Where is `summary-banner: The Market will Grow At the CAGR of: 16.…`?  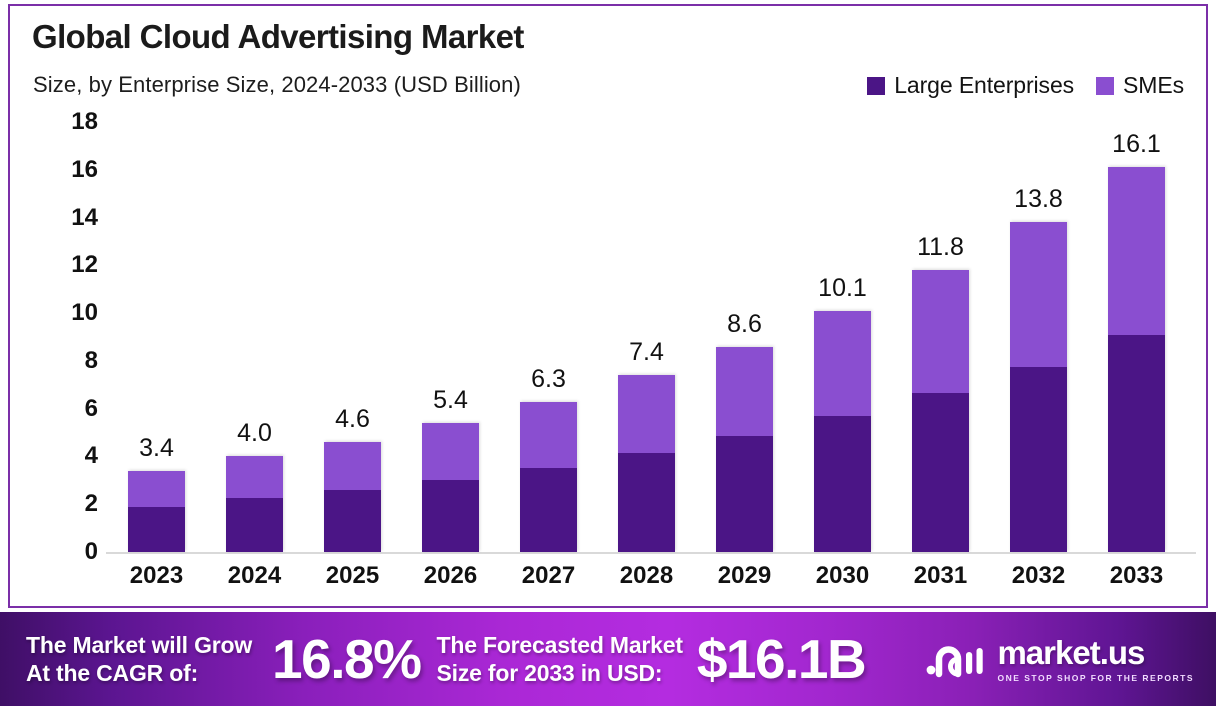
summary-banner: The Market will Grow At the CAGR of: 16.… is located at coordinates (608, 659).